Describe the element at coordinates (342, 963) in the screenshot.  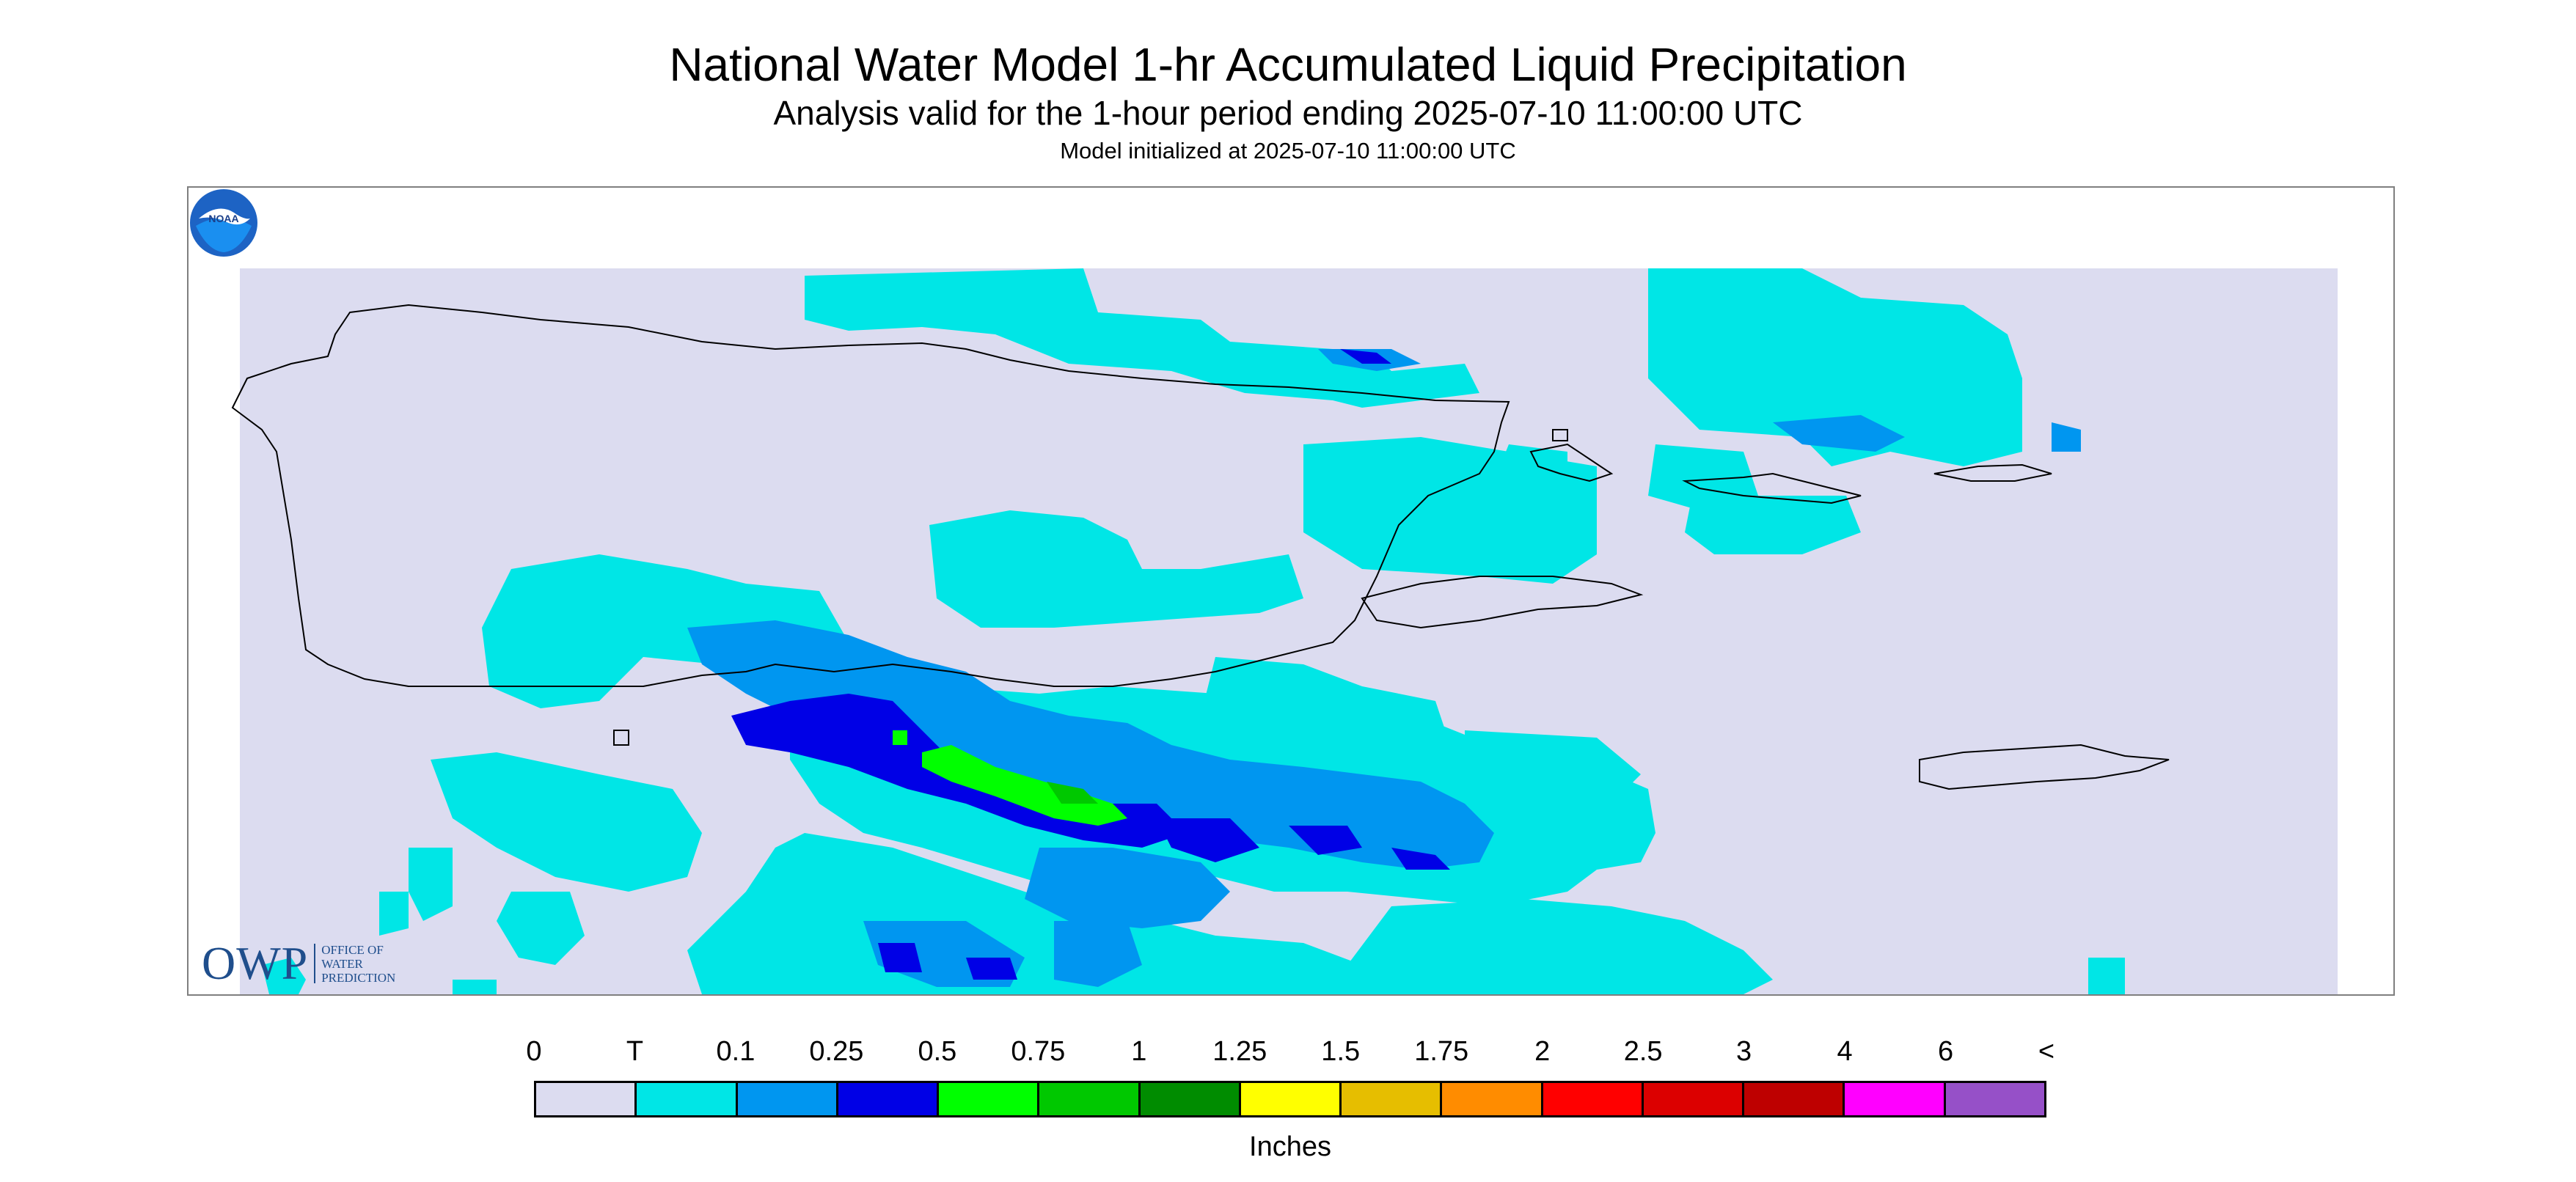
I see `owp-logo-line: WATER` at that location.